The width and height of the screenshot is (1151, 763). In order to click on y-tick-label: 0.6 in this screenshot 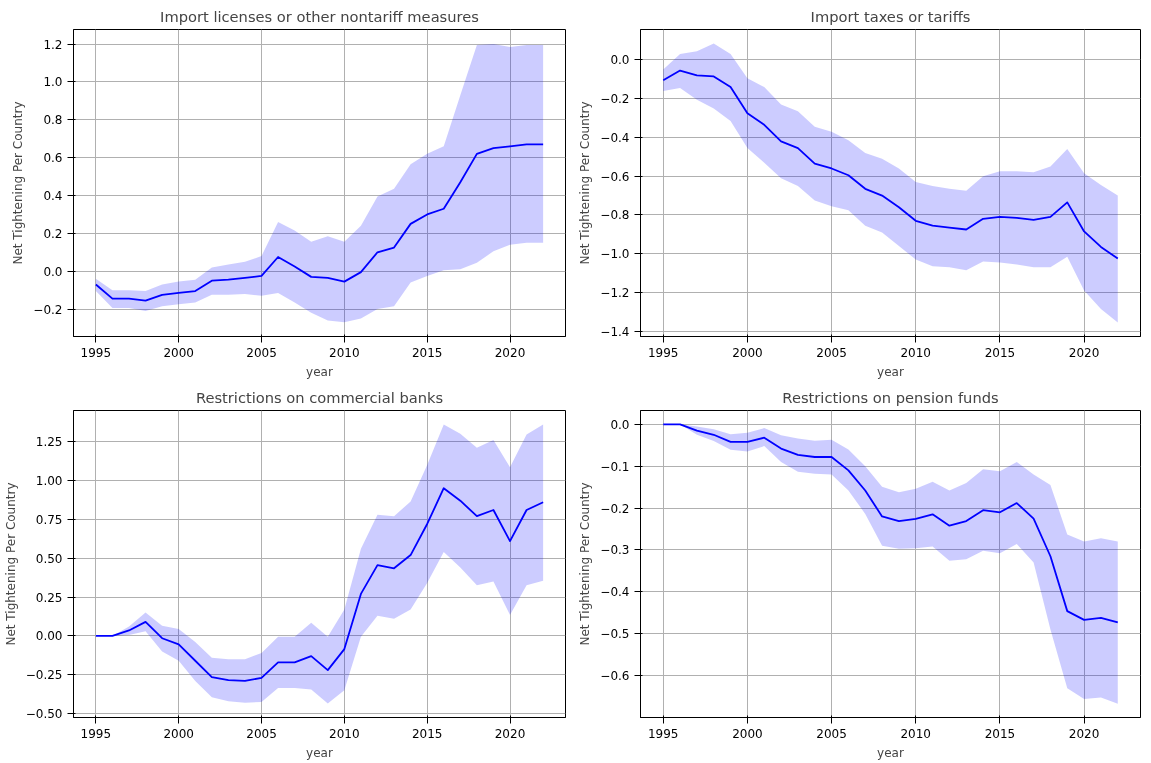, I will do `click(53, 158)`.